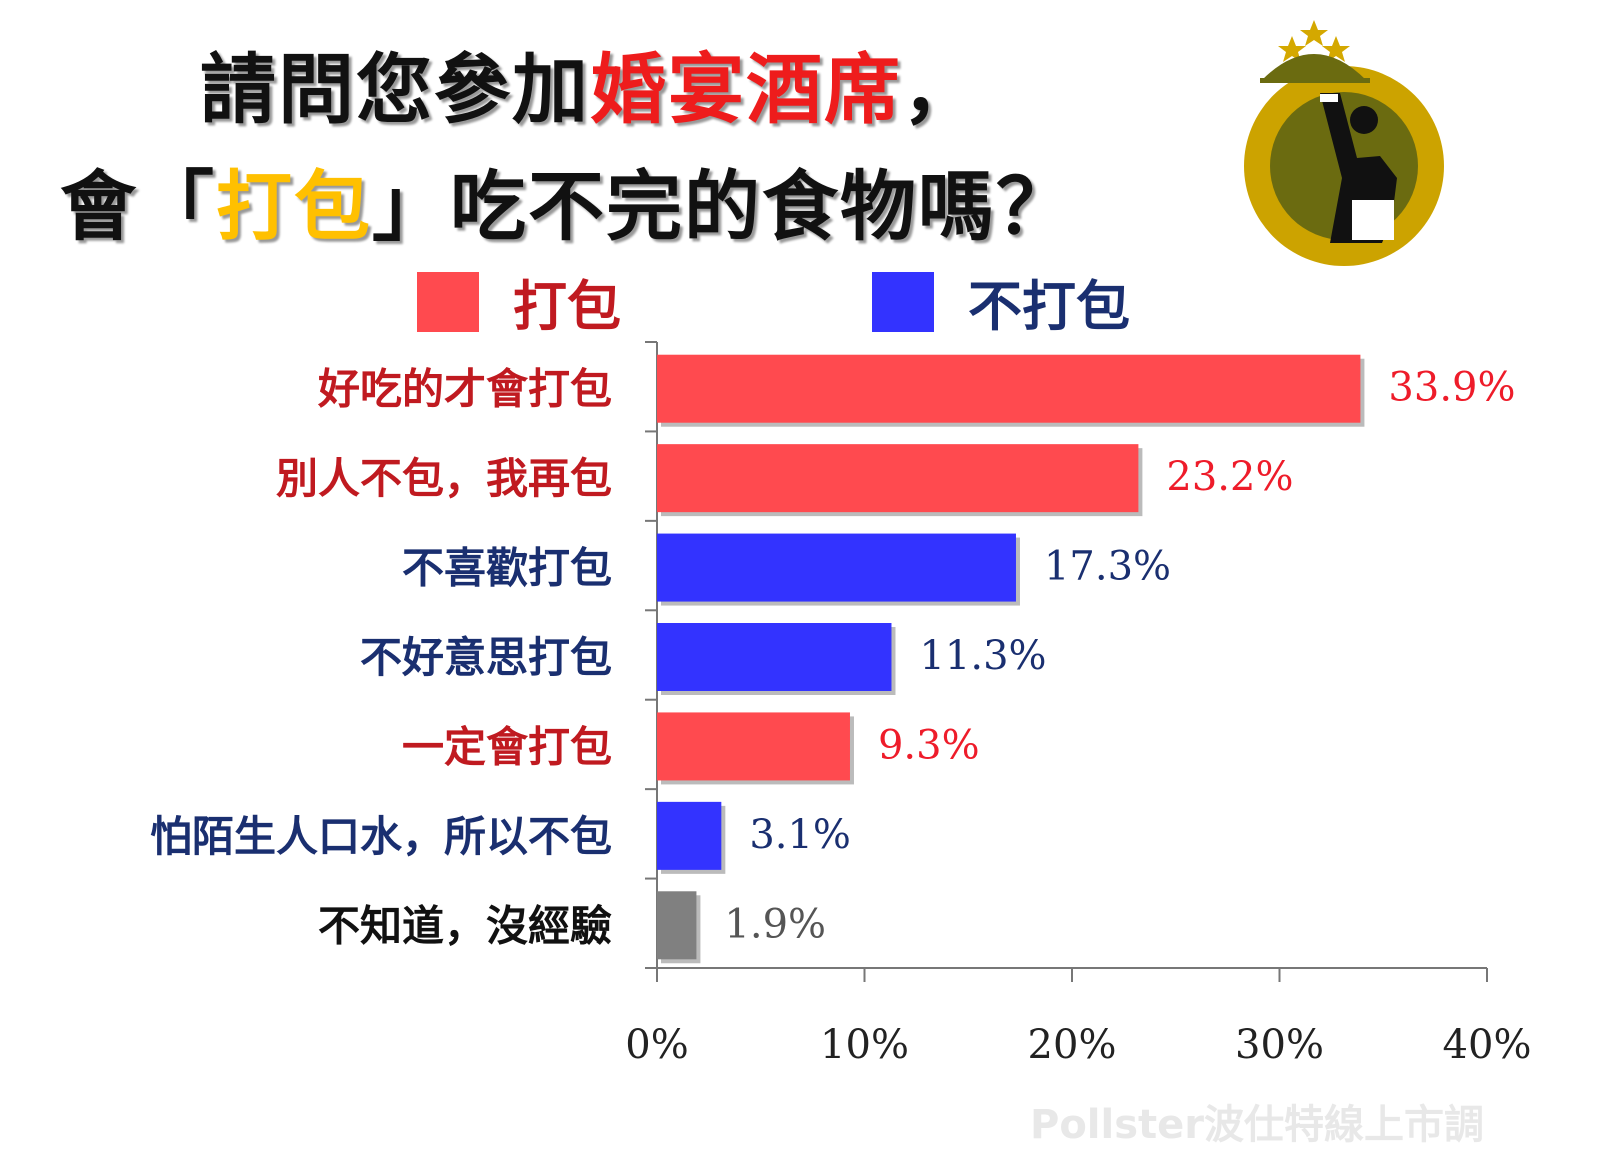 This screenshot has height=1173, width=1600. What do you see at coordinates (1049, 306) in the screenshot?
I see `legend-label: 不打包` at bounding box center [1049, 306].